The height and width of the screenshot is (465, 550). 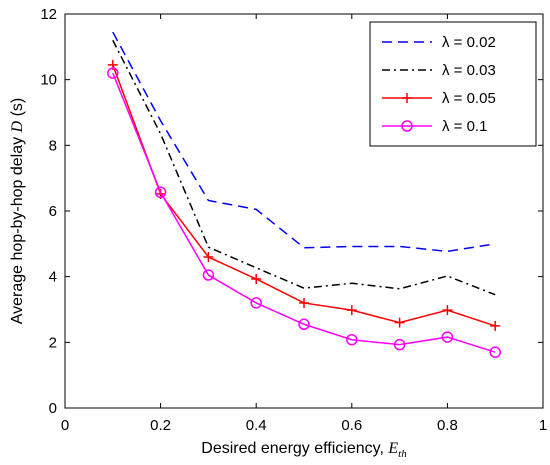 What do you see at coordinates (434, 126) in the screenshot?
I see `legend-item: λ = 0.1` at bounding box center [434, 126].